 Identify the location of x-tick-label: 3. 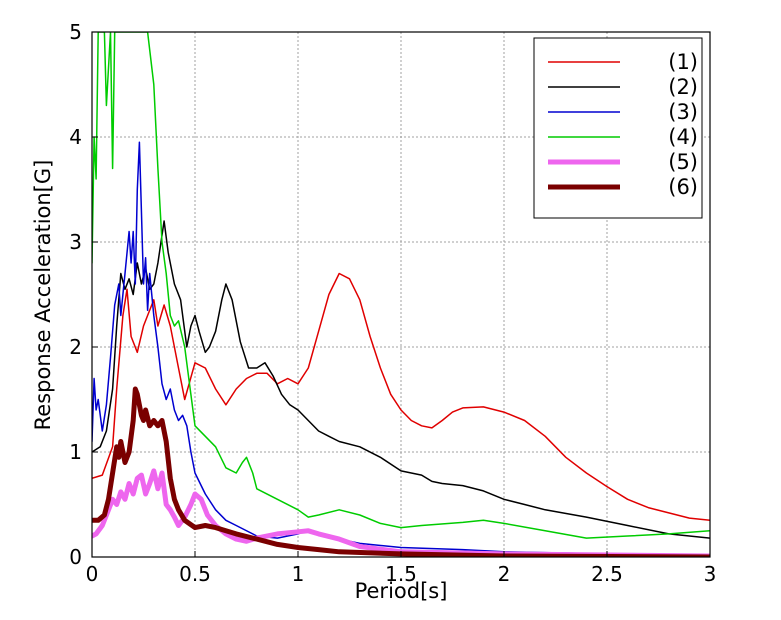
(710, 574).